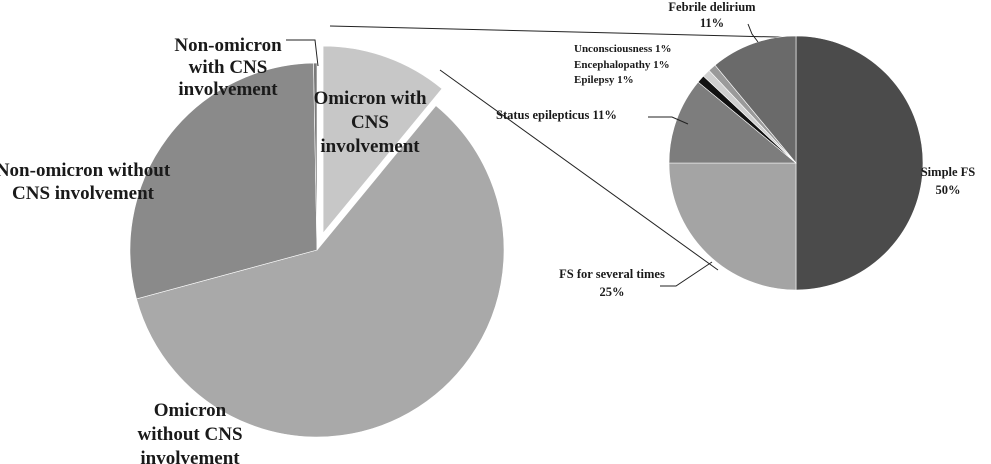 The image size is (991, 464). Describe the element at coordinates (732, 122) in the screenshot. I see `detail-slice-status-epilepticus` at that location.